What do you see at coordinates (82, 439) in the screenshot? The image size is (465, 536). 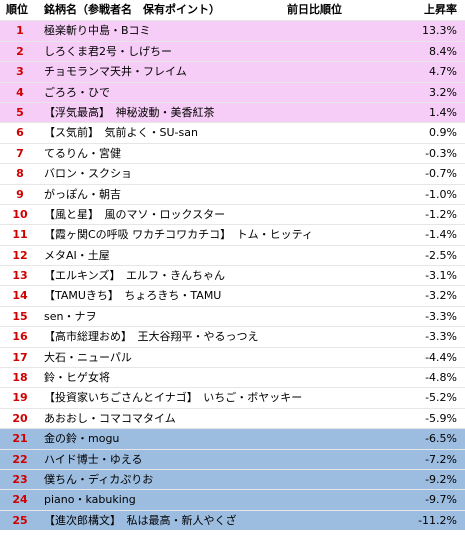 I see `row-name: 金の鈴・mogu` at bounding box center [82, 439].